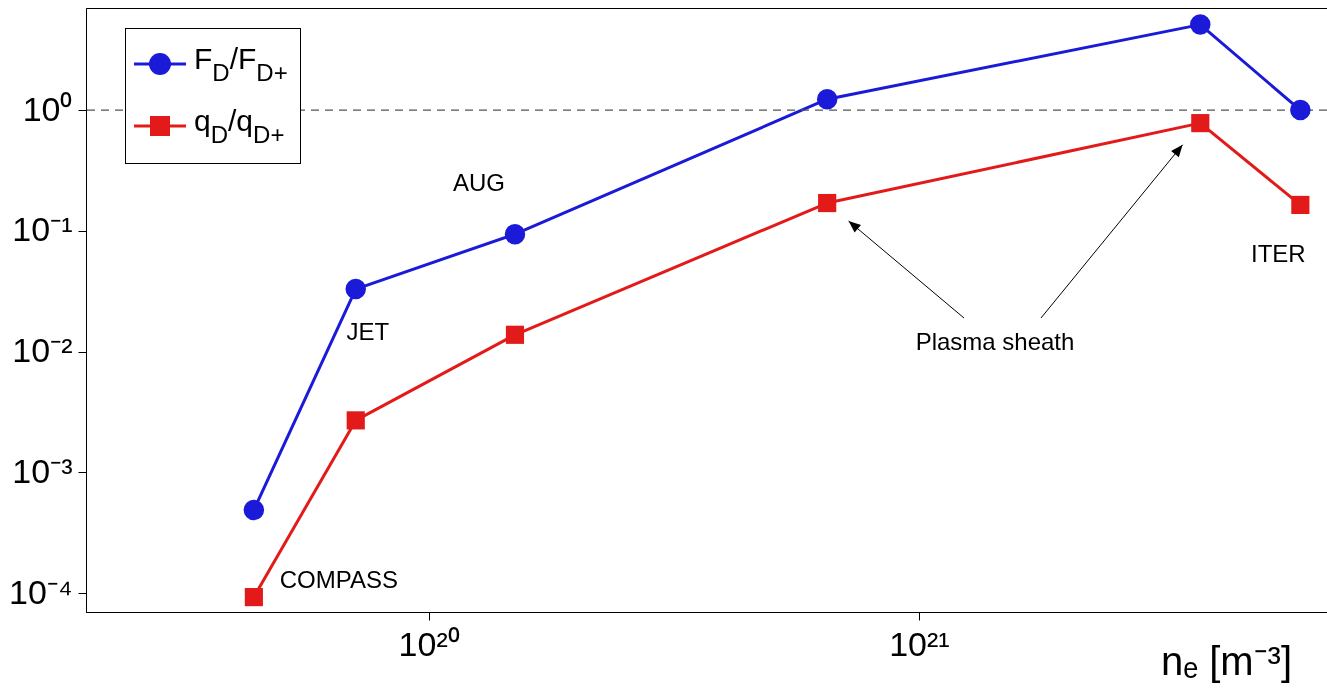  I want to click on x-tick-label: 10²⁰, so click(429, 643).